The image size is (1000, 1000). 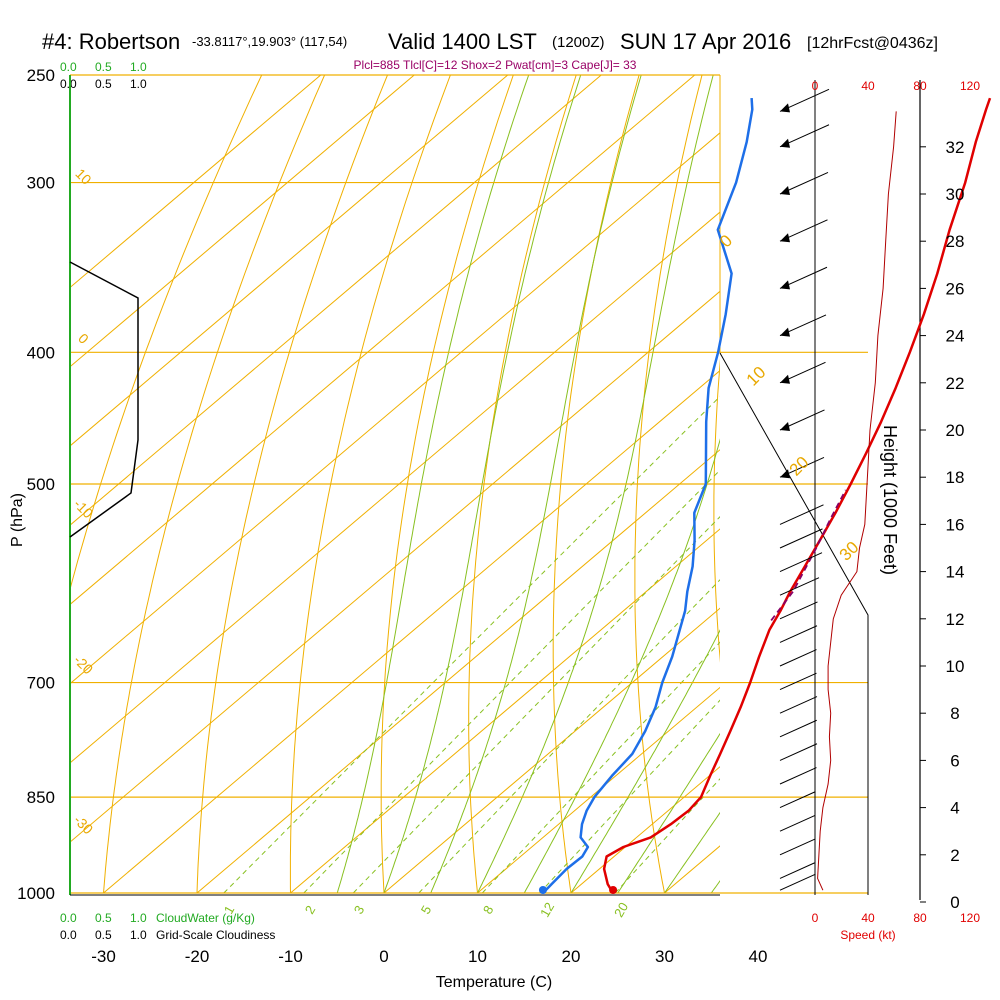 I want to click on cloudiness-profile, so click(x=104, y=399).